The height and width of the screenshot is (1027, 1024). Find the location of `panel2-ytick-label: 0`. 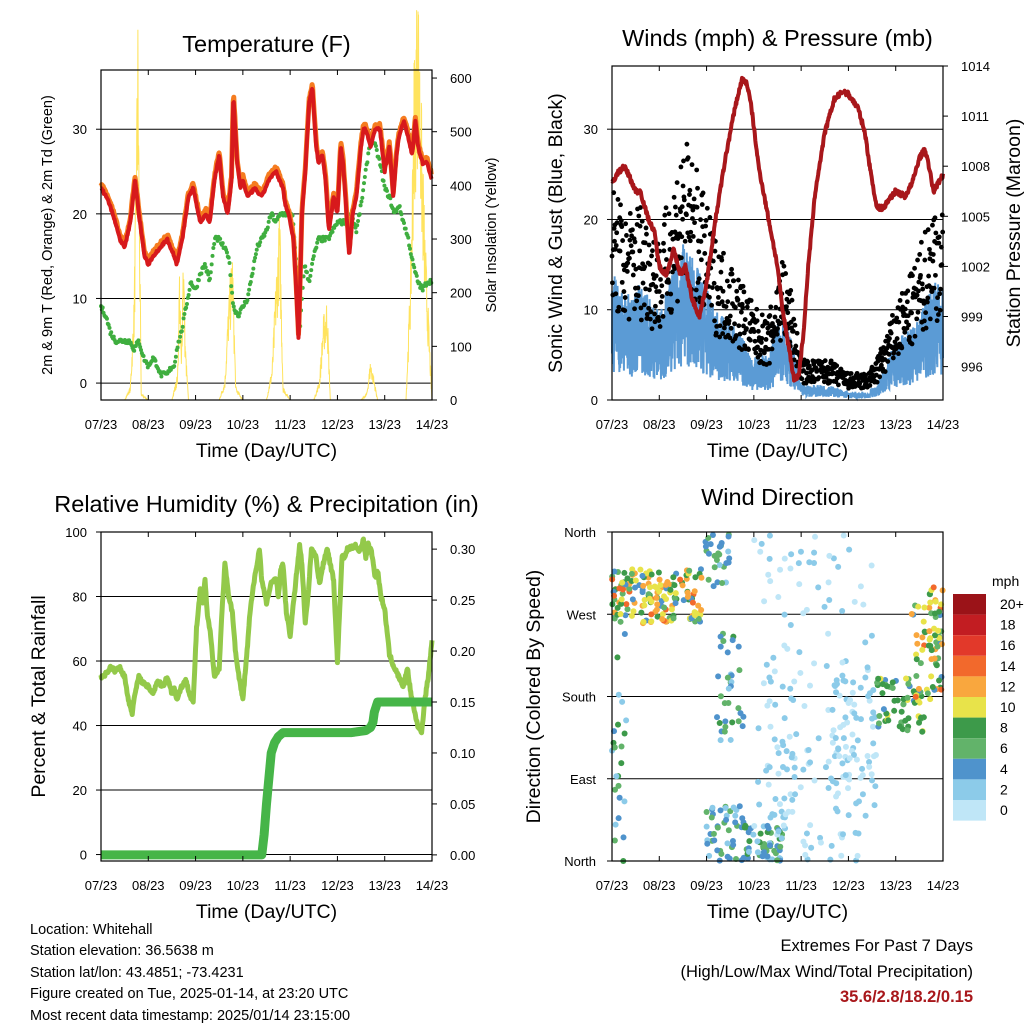

panel2-ytick-label: 0 is located at coordinates (594, 400).